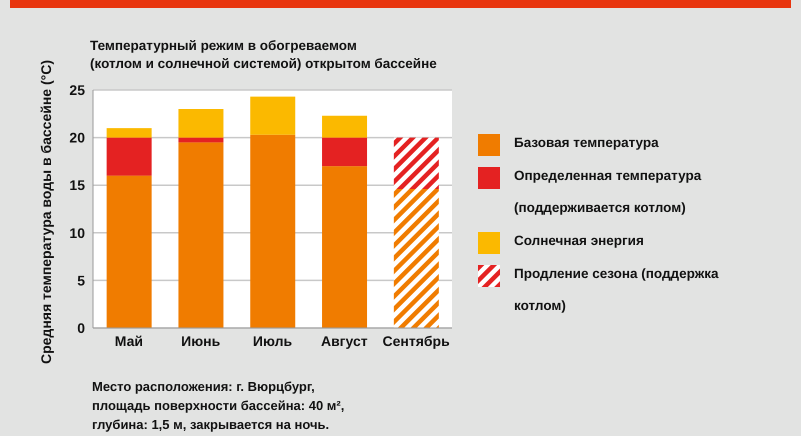 The width and height of the screenshot is (801, 436). I want to click on x-tick-label: Май, so click(129, 340).